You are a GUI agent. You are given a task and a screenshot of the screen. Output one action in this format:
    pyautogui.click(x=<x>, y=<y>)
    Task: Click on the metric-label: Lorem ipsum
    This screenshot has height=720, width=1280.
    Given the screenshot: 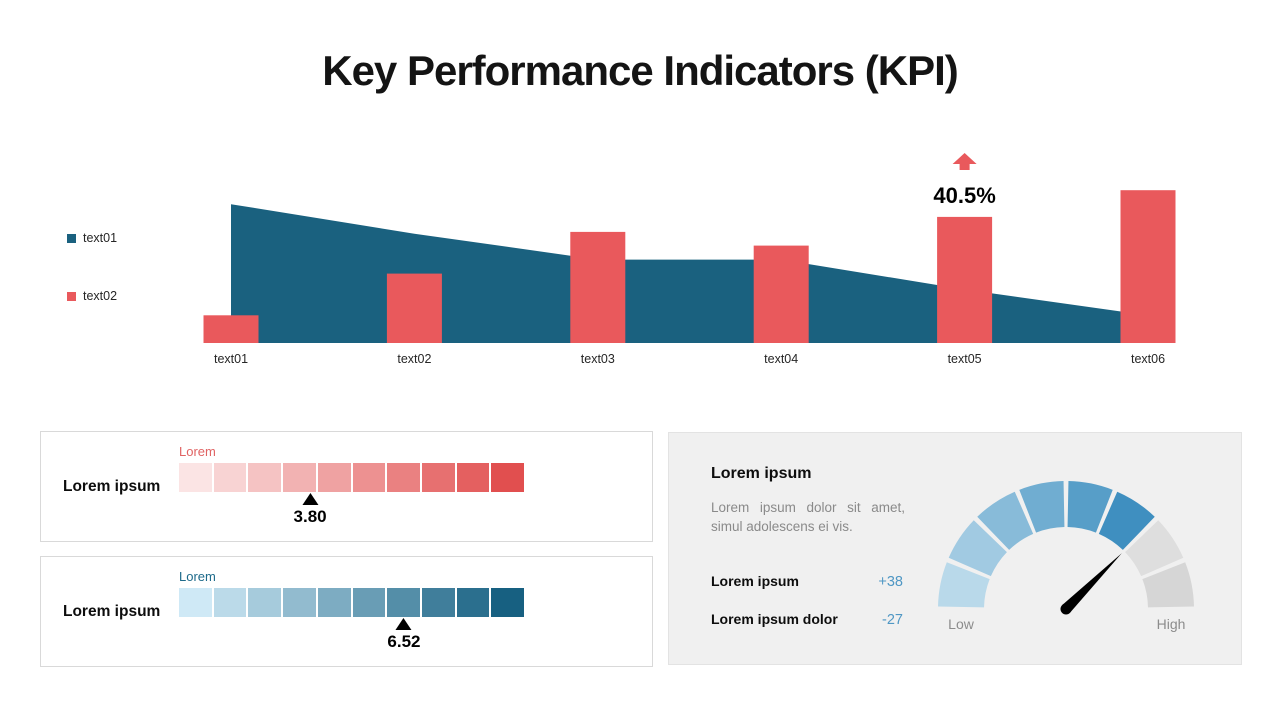 What is the action you would take?
    pyautogui.click(x=755, y=581)
    